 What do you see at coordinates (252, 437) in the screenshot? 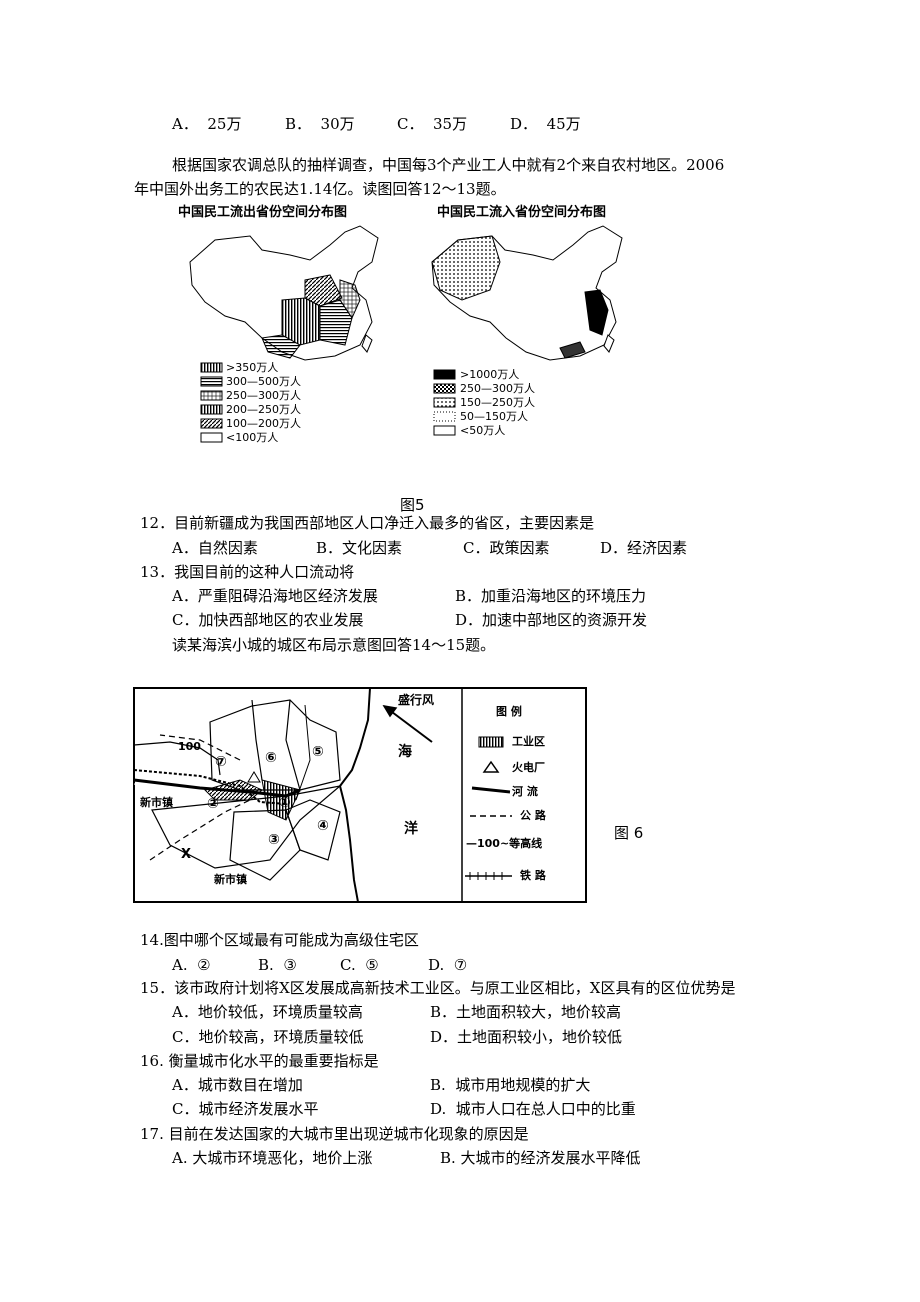
I see `legend-label: <100万人` at bounding box center [252, 437].